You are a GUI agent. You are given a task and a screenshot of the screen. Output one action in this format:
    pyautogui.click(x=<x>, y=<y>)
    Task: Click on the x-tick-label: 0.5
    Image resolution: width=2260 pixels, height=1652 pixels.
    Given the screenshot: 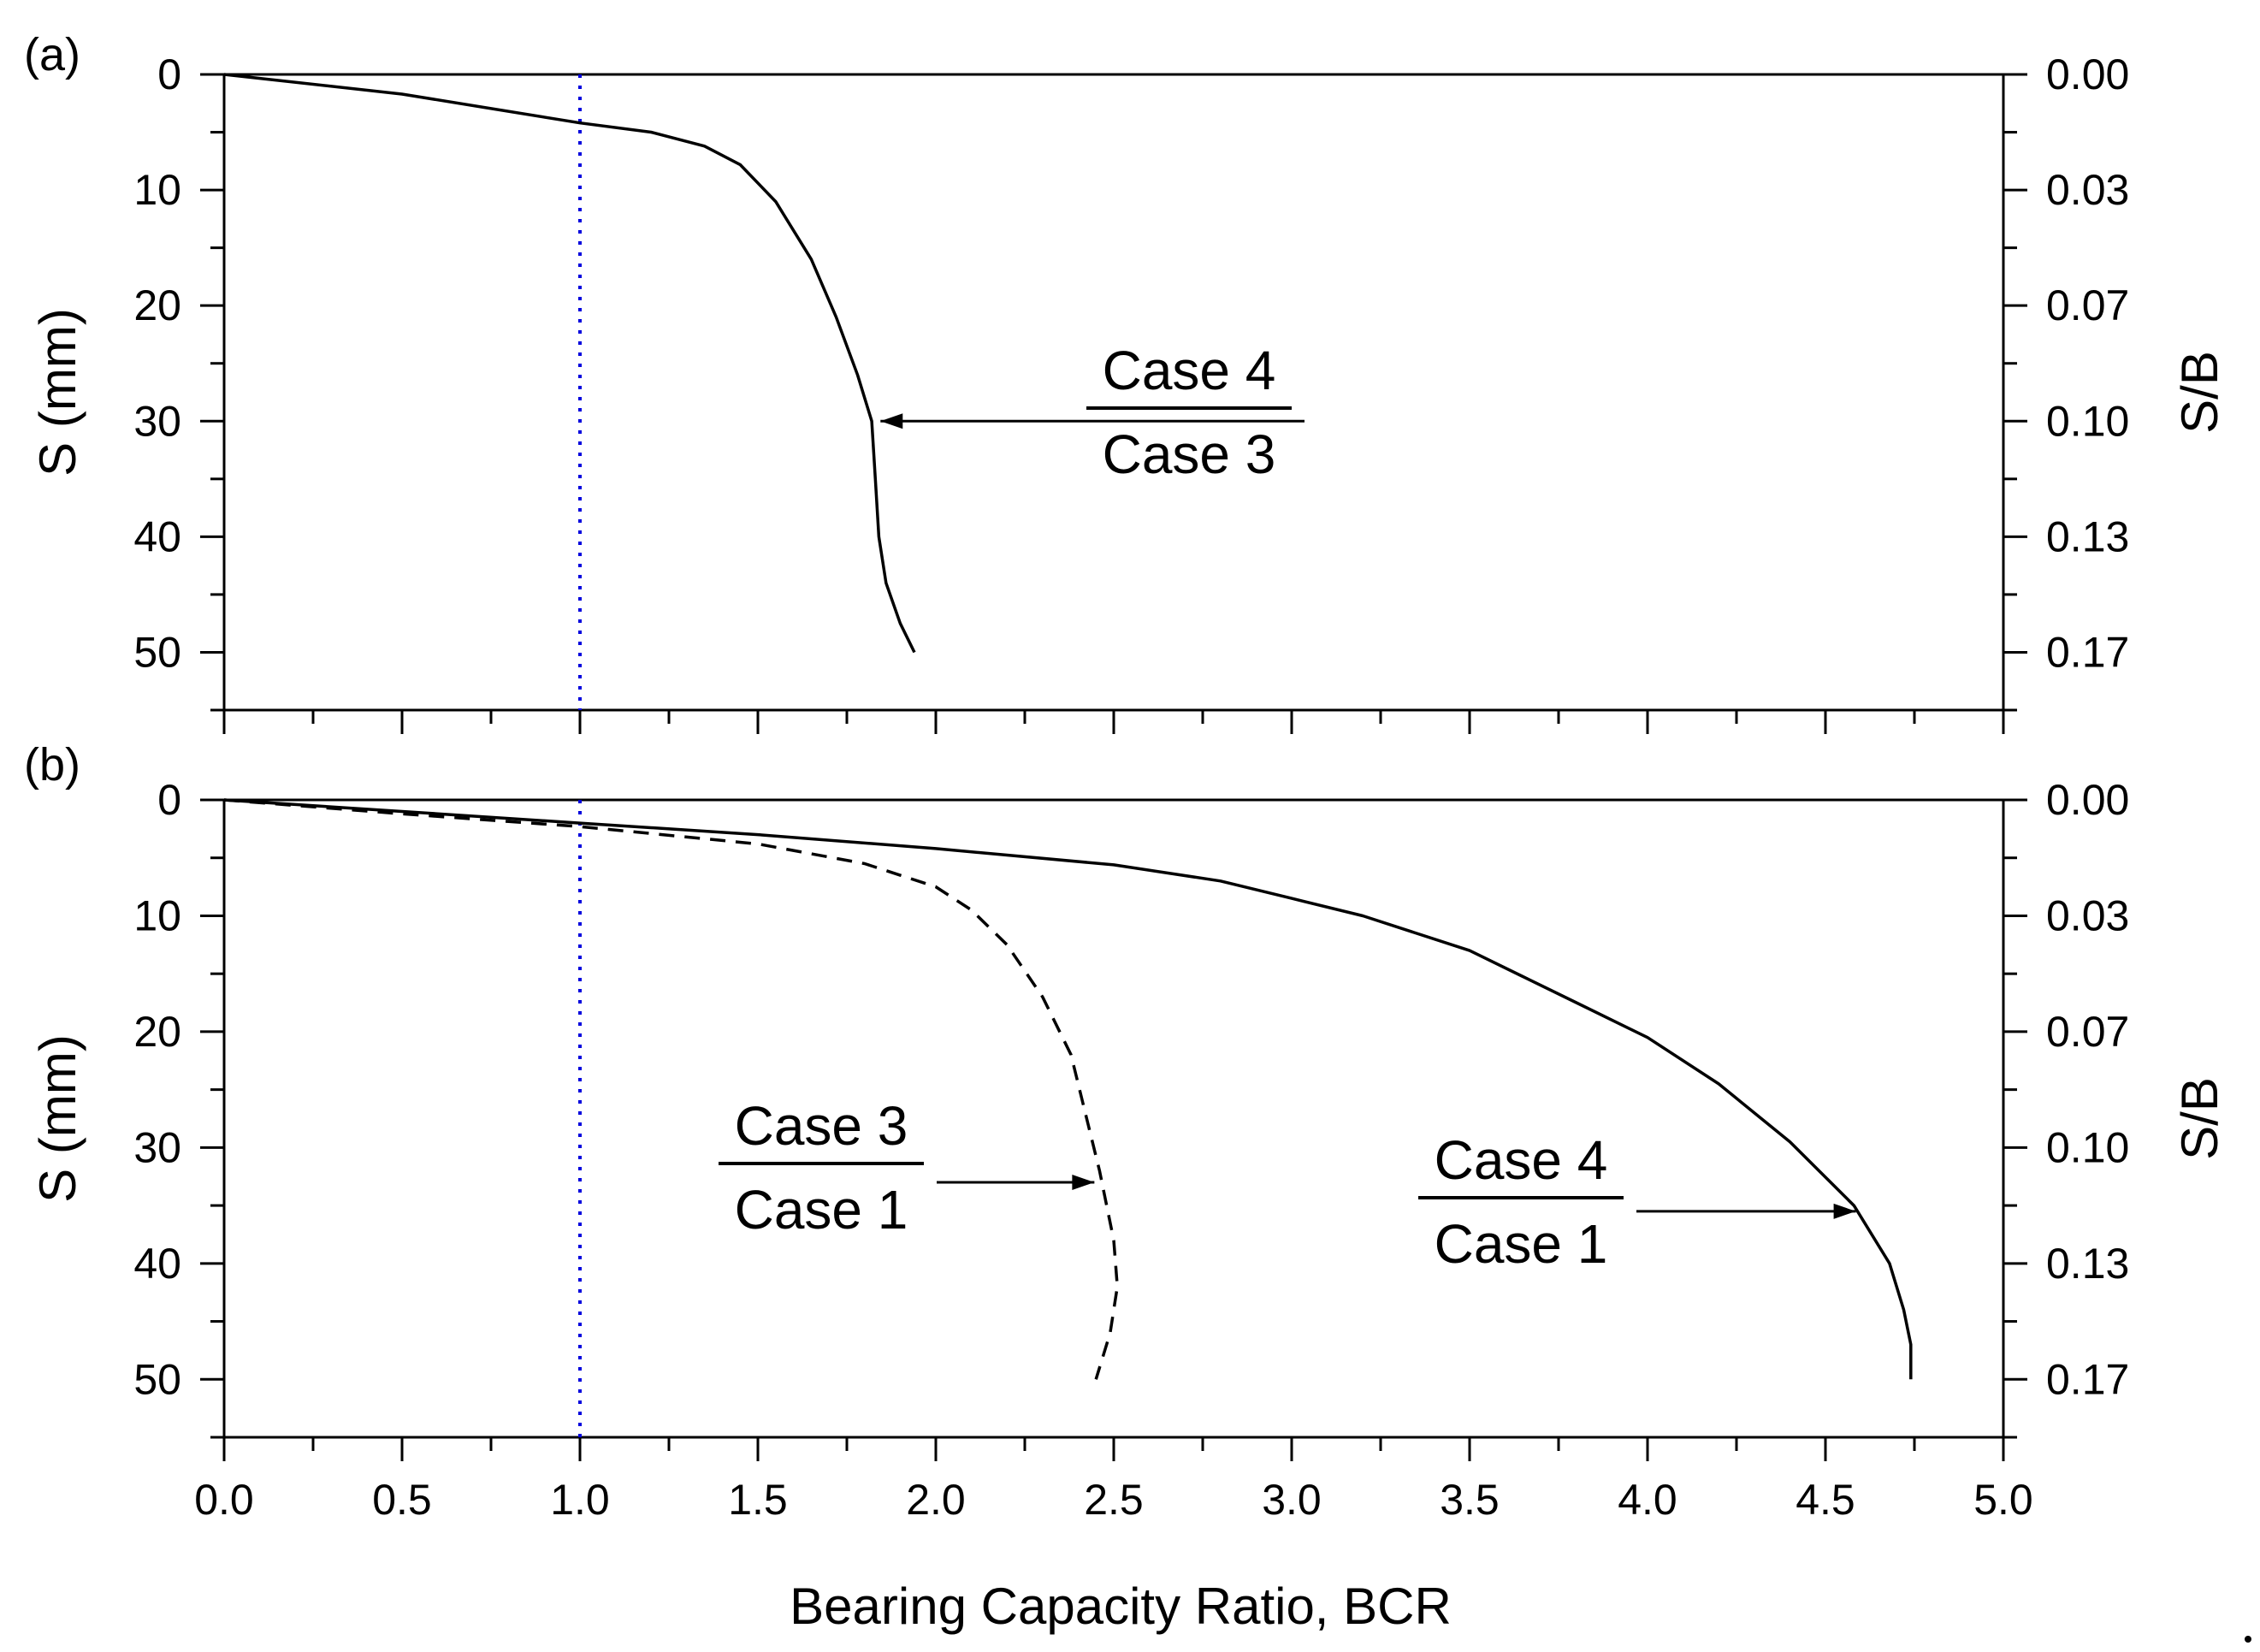 What is the action you would take?
    pyautogui.click(x=402, y=1500)
    